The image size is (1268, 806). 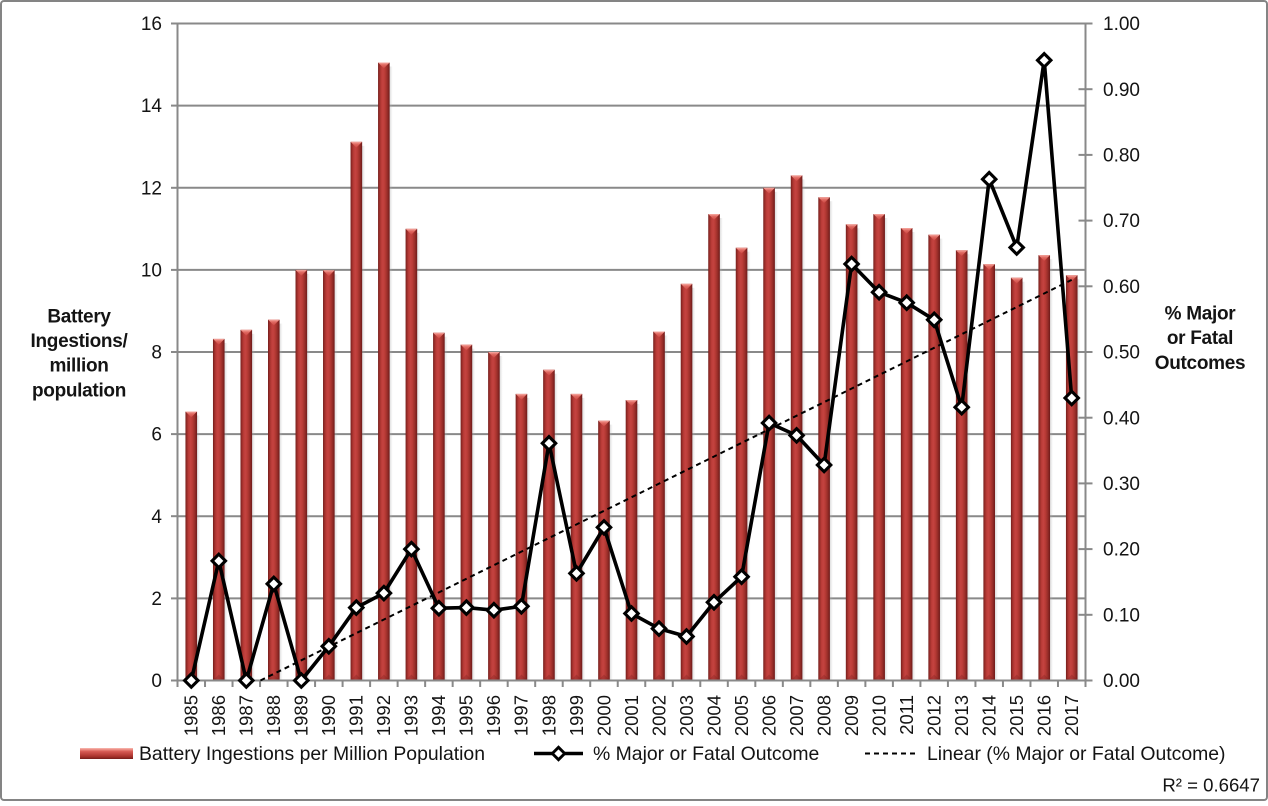 What do you see at coordinates (961, 715) in the screenshot?
I see `svg-text: 2013` at bounding box center [961, 715].